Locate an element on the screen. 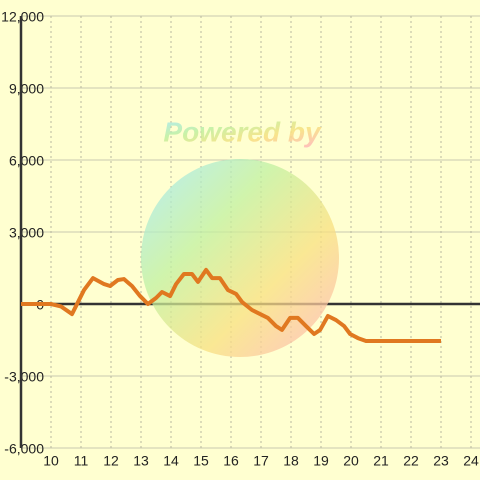 The image size is (480, 480). y-tick-label: 12,000 is located at coordinates (22, 17).